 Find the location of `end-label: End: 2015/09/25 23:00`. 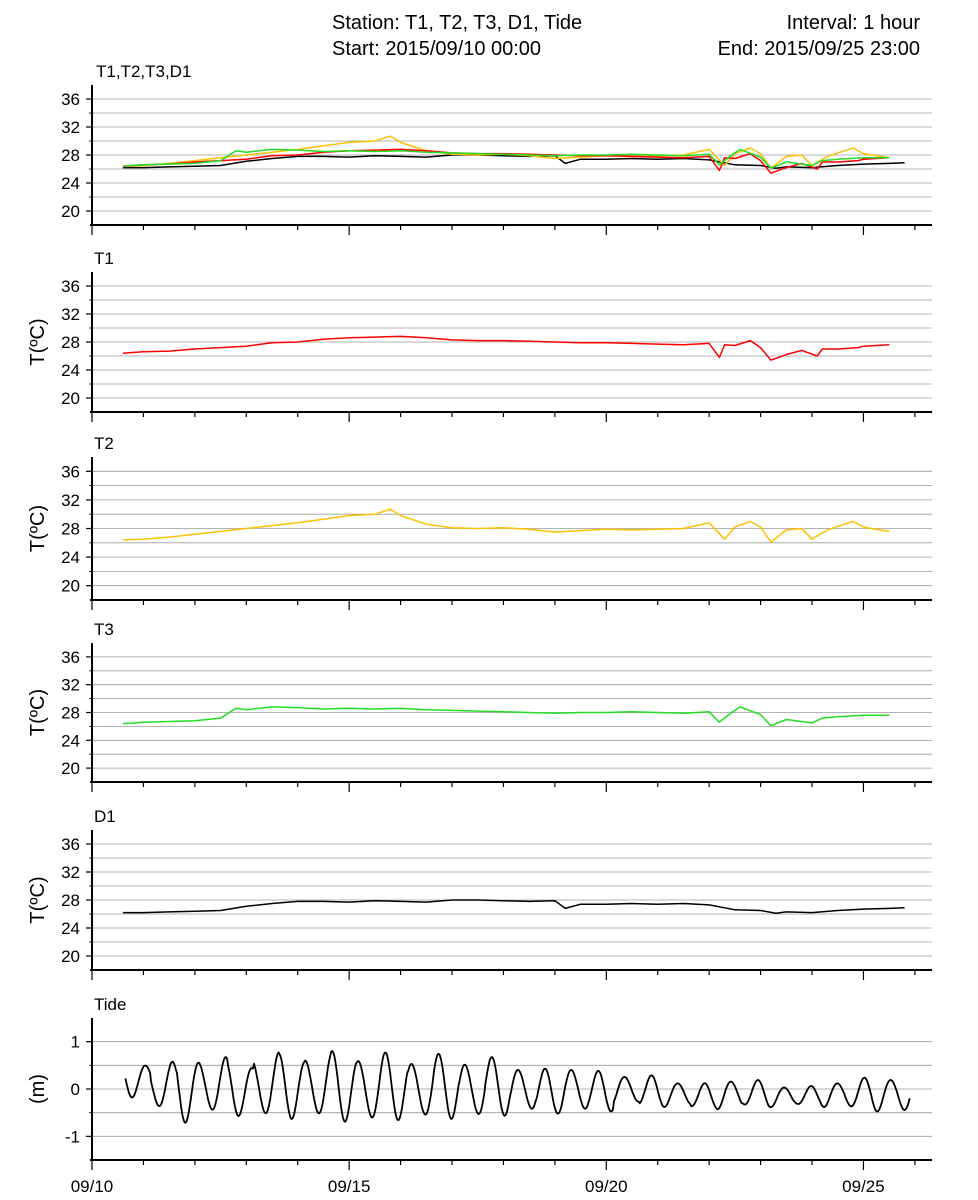

end-label: End: 2015/09/25 23:00 is located at coordinates (818, 49).